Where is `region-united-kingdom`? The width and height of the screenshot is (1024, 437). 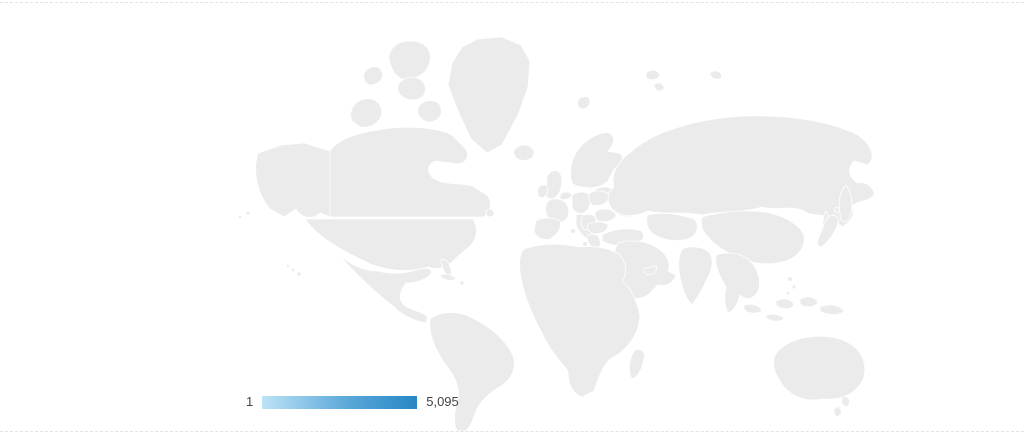
region-united-kingdom is located at coordinates (553, 185).